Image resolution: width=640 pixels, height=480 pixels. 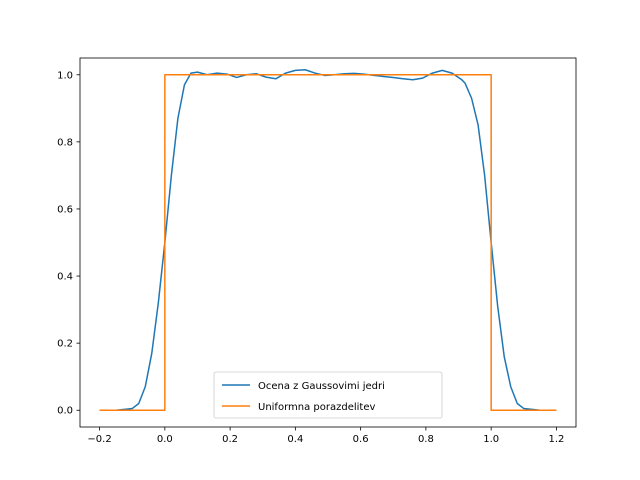 I want to click on x-axis: −0.2 0.0 0.2 0.4 0.6 0.8 1.0 1.2, so click(x=325, y=436).